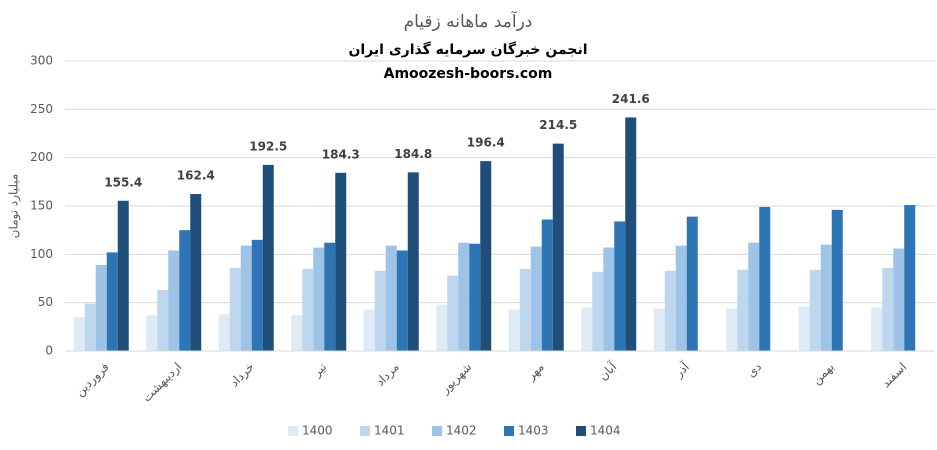 The width and height of the screenshot is (937, 450). I want to click on y-tick-label: 0, so click(49, 351).